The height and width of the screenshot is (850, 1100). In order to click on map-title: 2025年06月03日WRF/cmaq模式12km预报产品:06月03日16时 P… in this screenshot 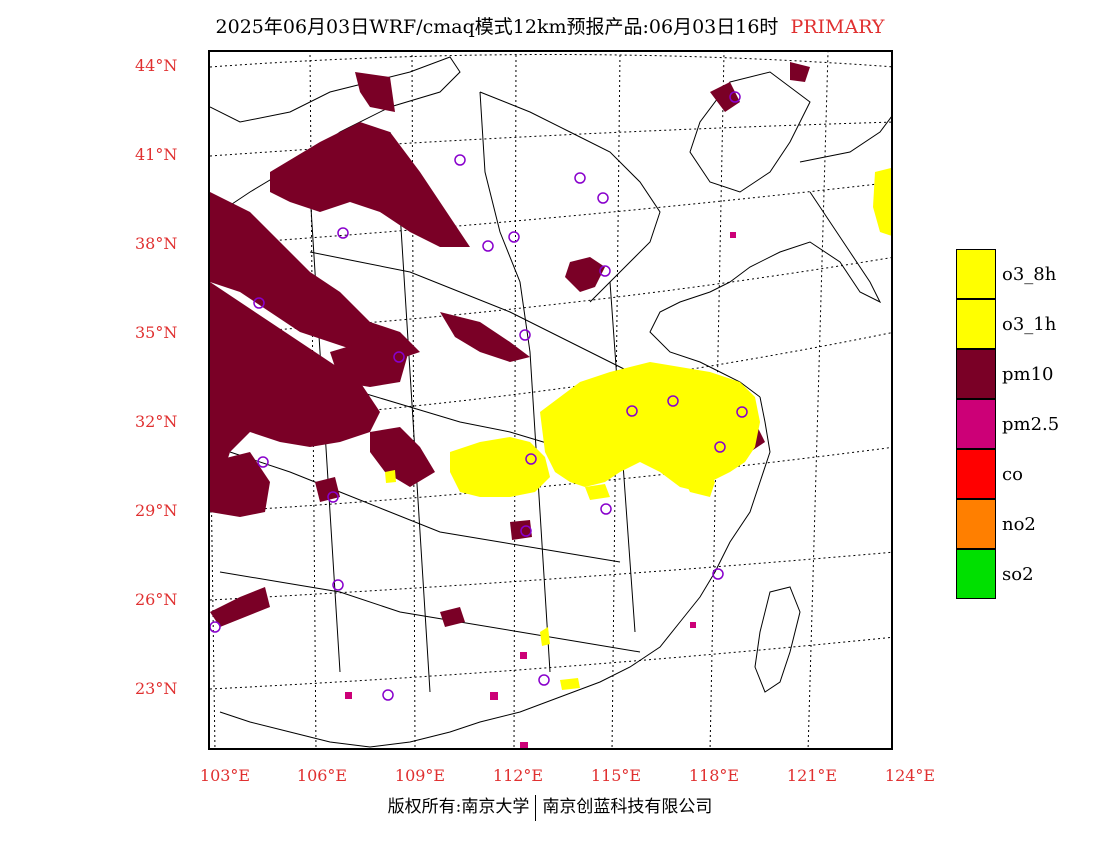, I will do `click(550, 25)`.